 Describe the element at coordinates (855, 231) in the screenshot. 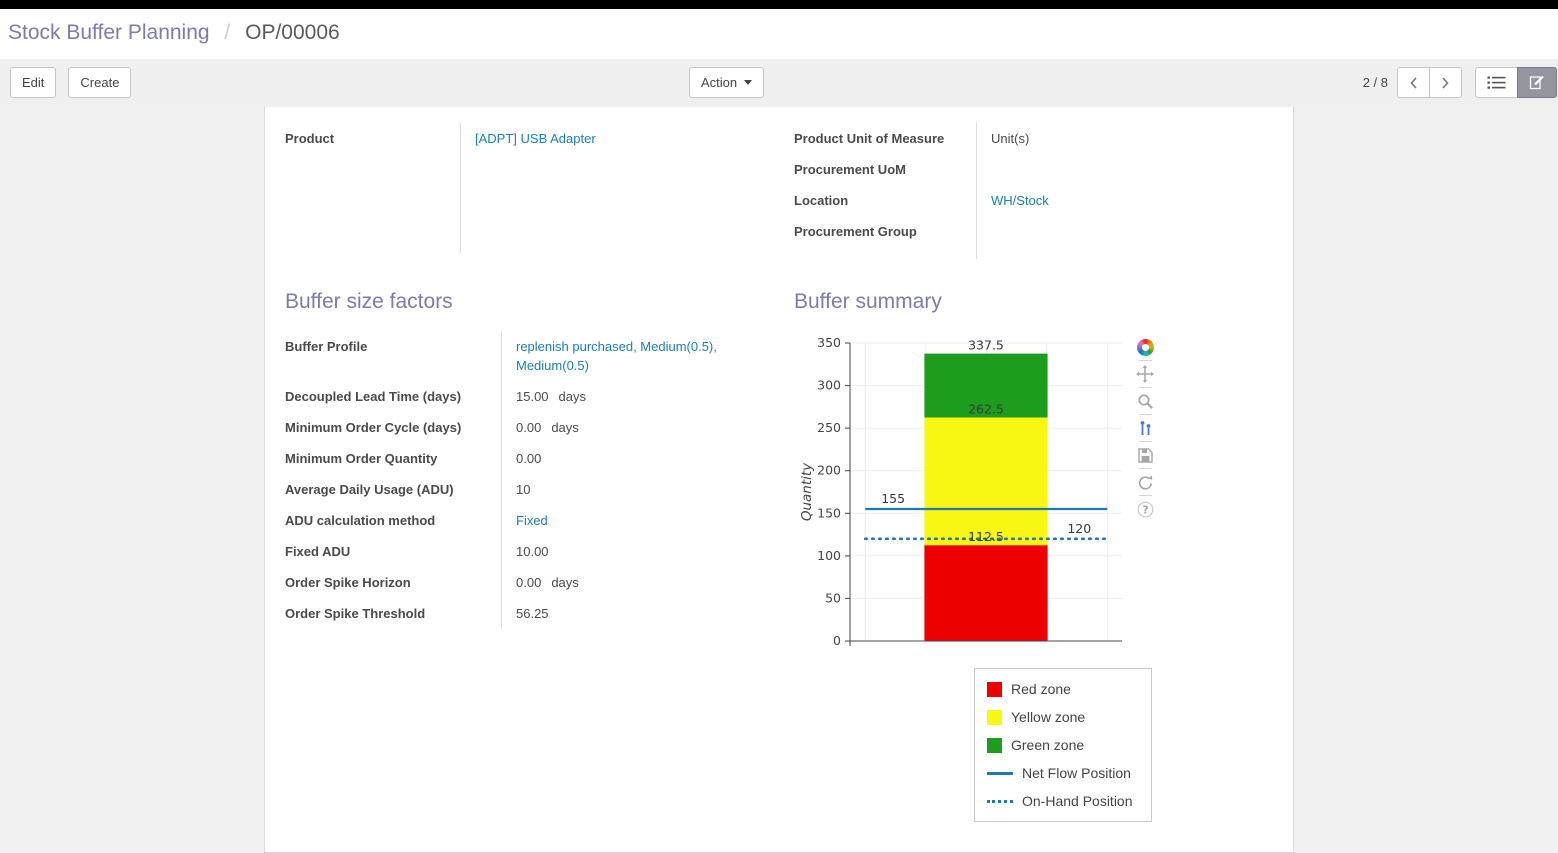

I see `field-label: Procurement Group` at that location.